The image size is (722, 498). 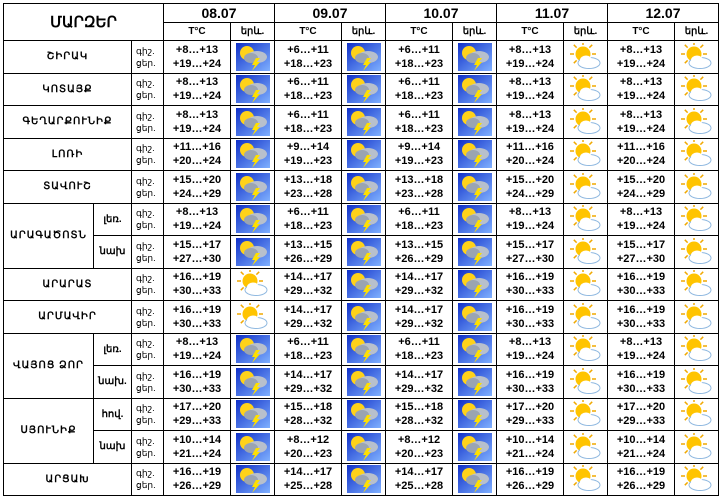 I want to click on date-cell: 11.07, so click(x=552, y=13).